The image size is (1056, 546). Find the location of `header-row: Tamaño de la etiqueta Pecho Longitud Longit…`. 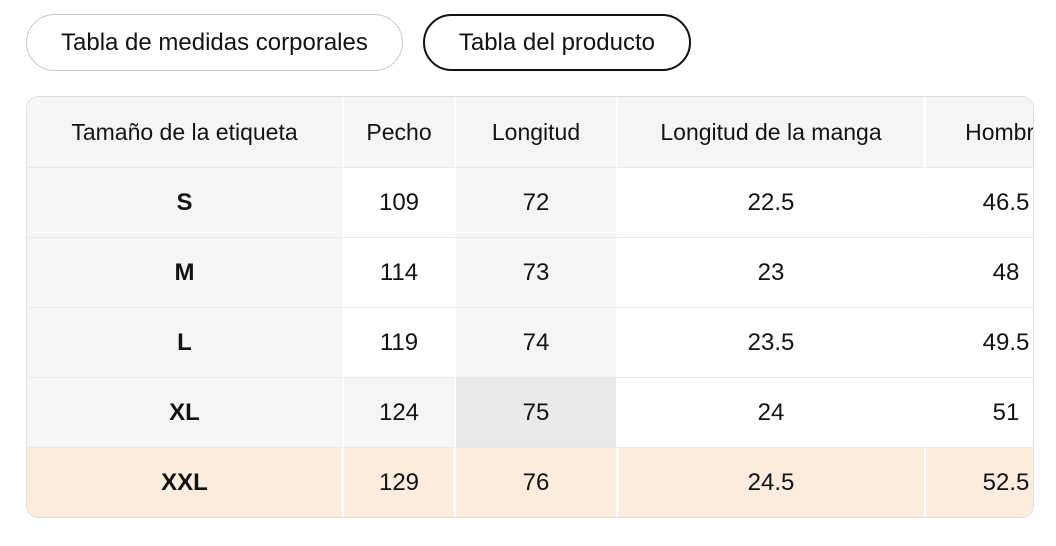

header-row: Tamaño de la etiqueta Pecho Longitud Longit… is located at coordinates (530, 132).